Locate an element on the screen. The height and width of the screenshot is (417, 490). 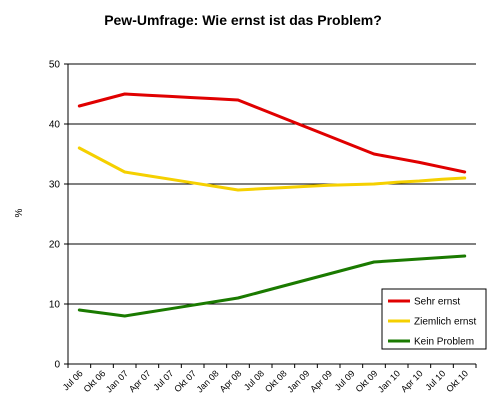
legend-label: Sehr ernst is located at coordinates (437, 302).